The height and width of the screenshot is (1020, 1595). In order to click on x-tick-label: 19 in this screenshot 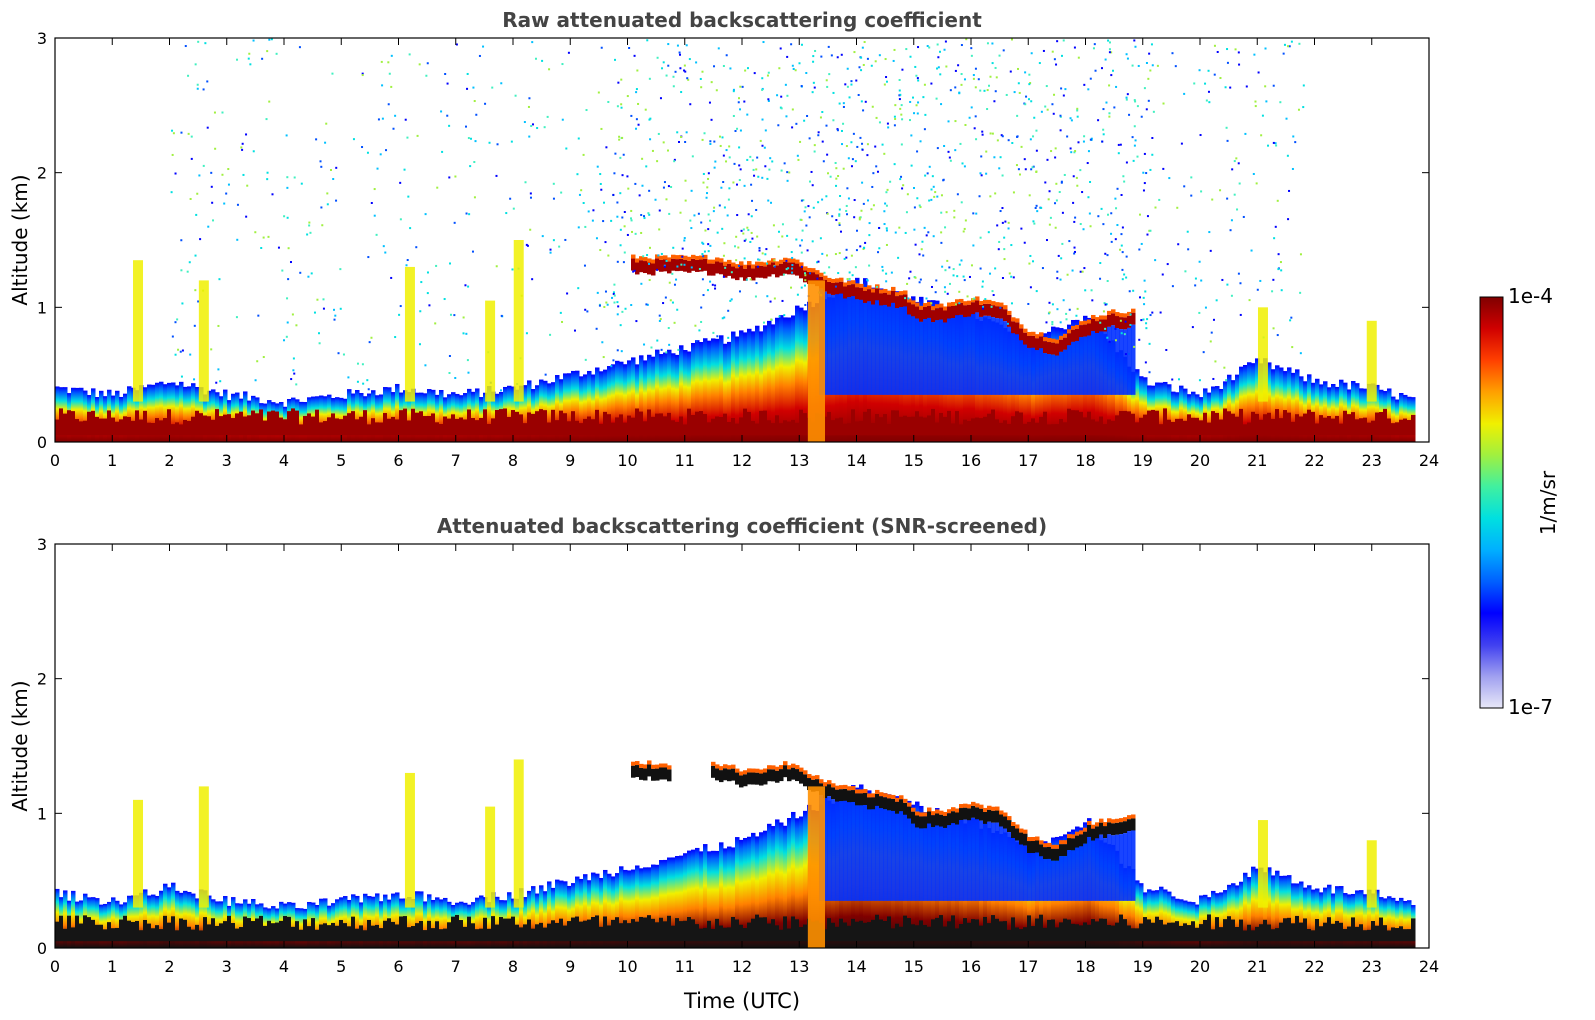, I will do `click(1143, 966)`.